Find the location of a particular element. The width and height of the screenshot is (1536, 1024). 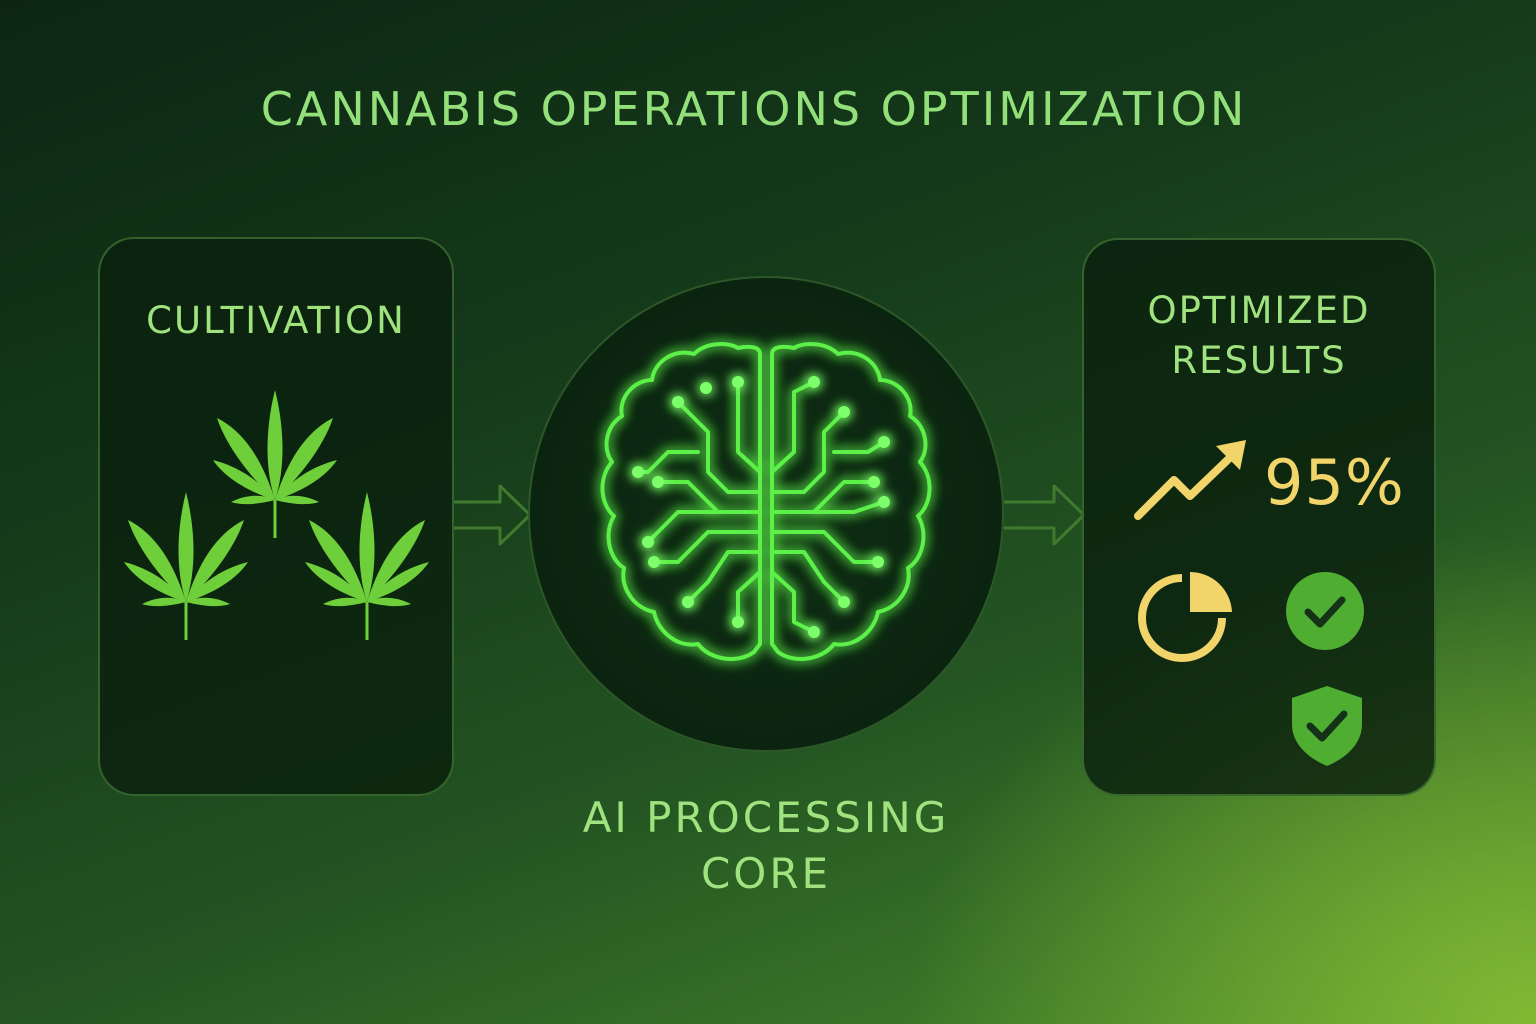

results-percent: 95% is located at coordinates (1334, 482).